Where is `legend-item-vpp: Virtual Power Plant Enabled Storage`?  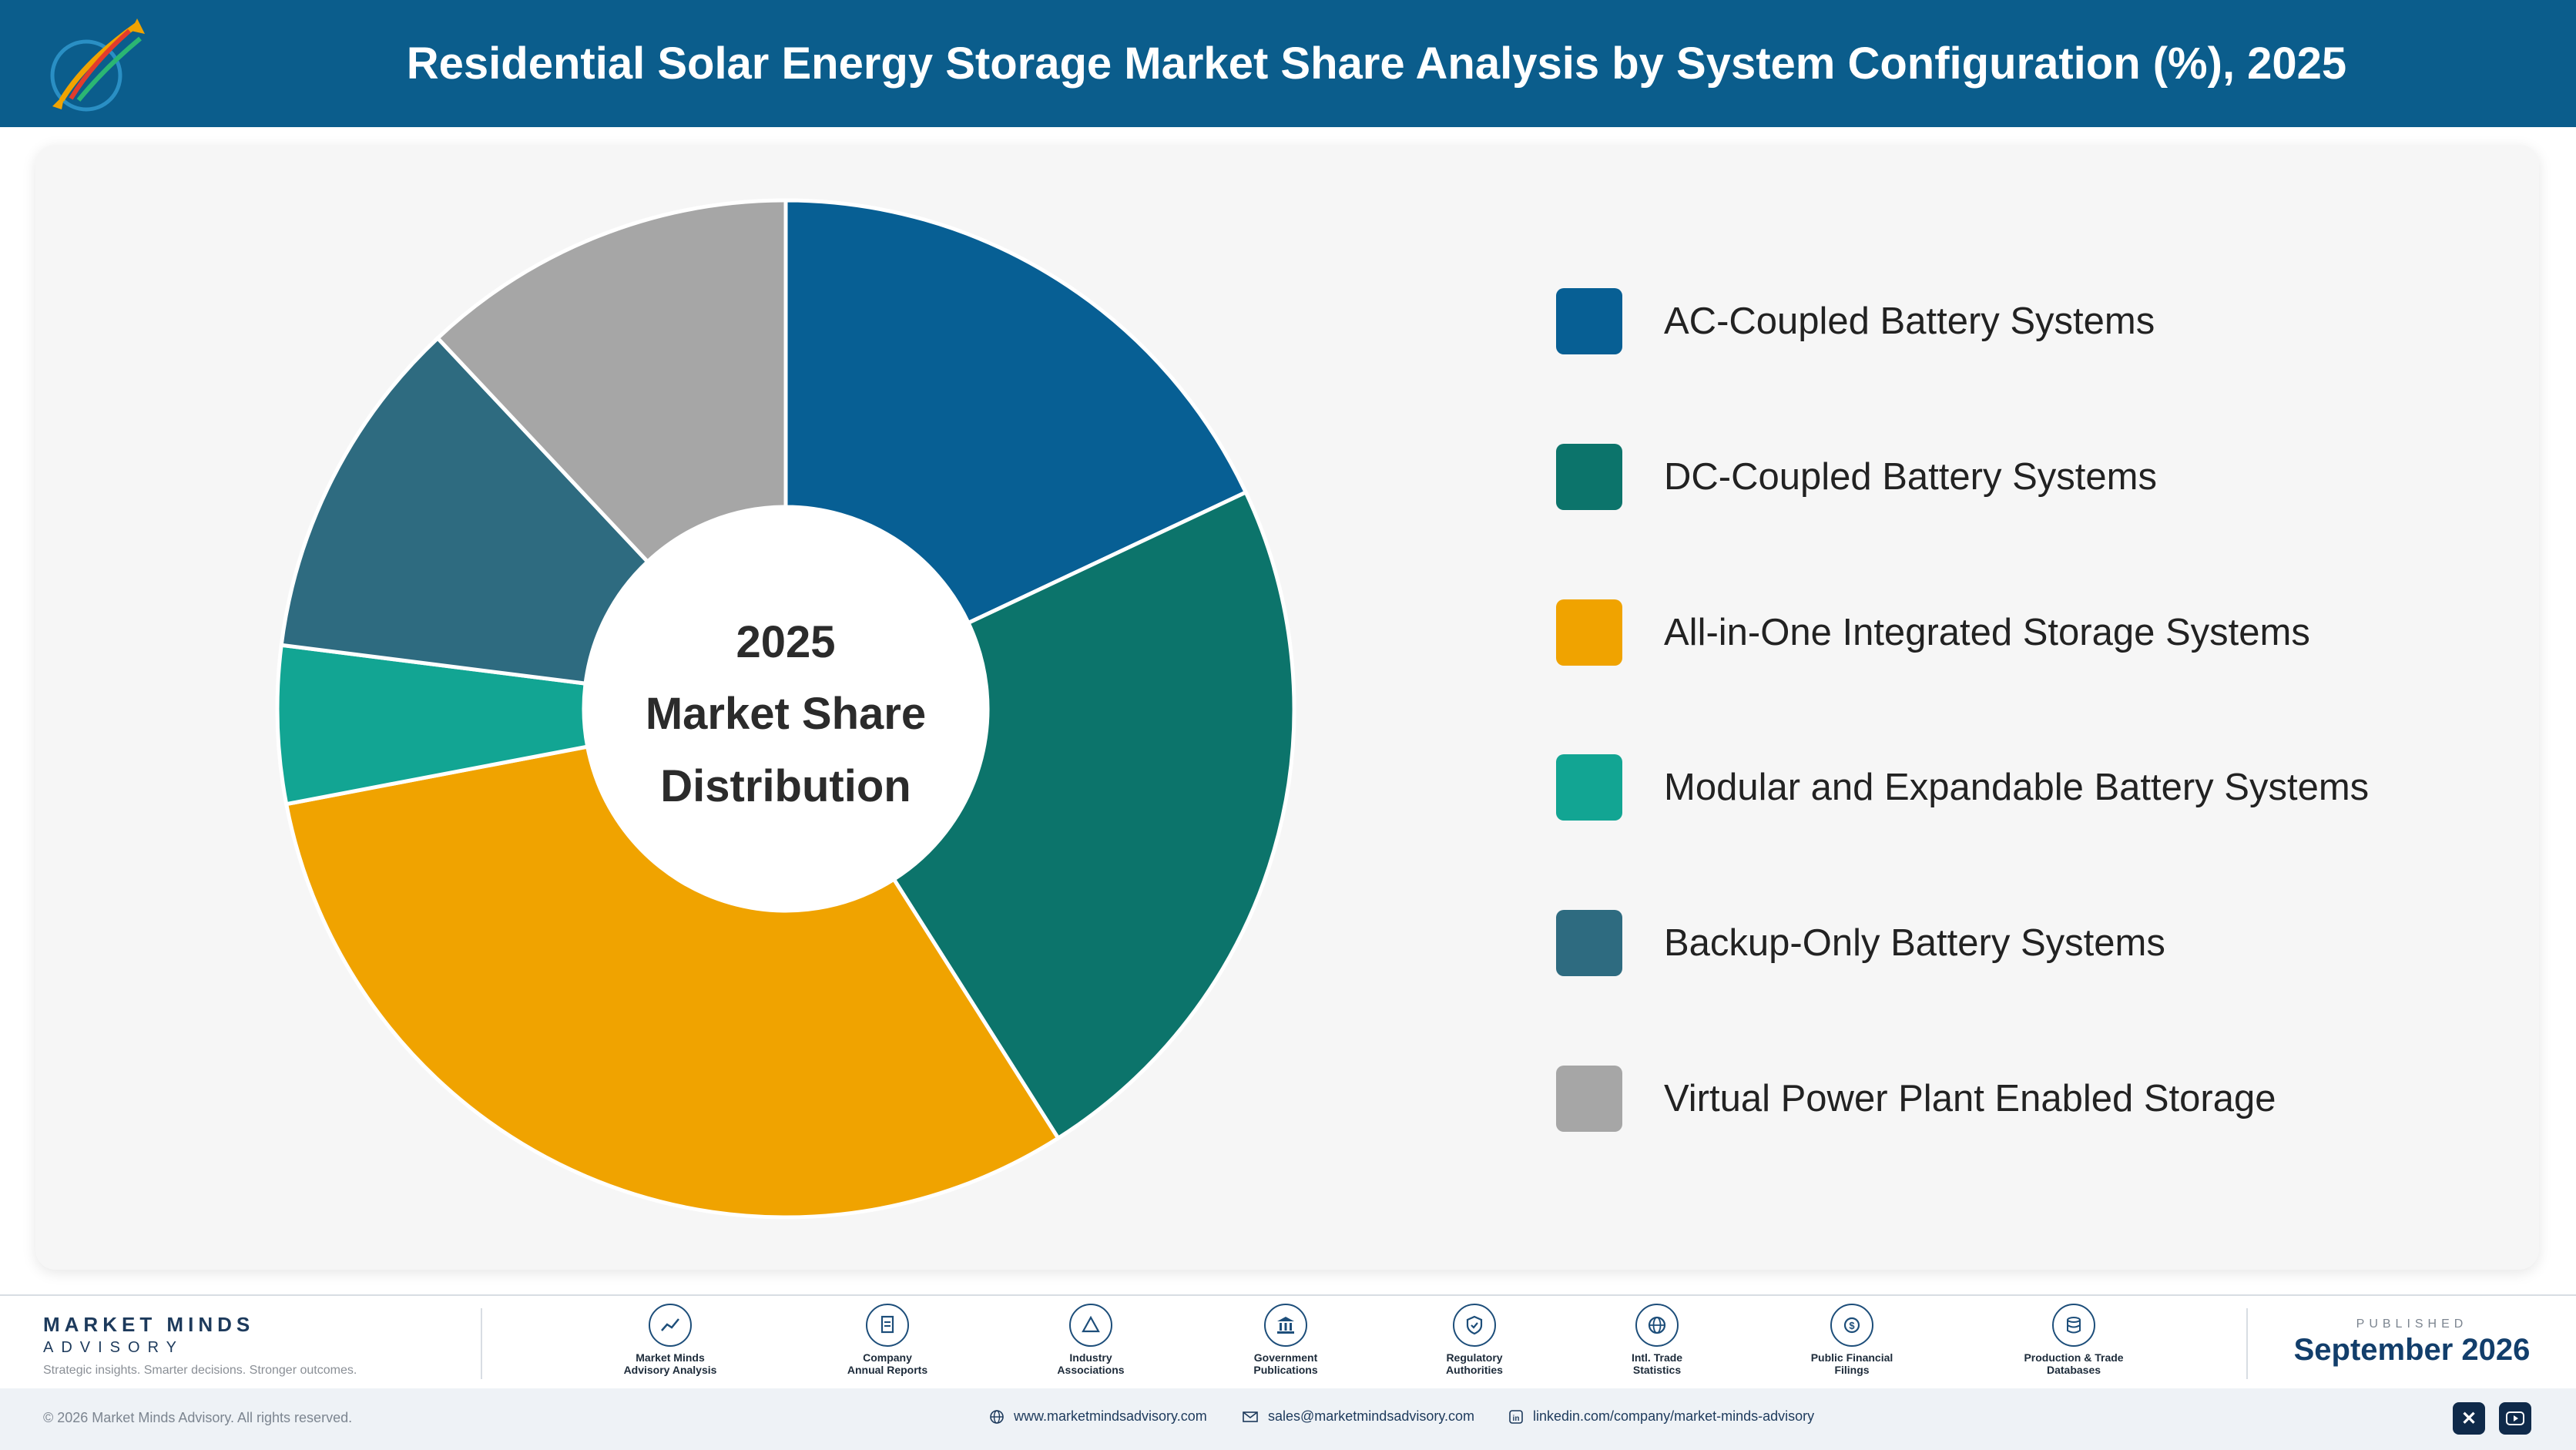
legend-item-vpp: Virtual Power Plant Enabled Storage is located at coordinates (1916, 1098).